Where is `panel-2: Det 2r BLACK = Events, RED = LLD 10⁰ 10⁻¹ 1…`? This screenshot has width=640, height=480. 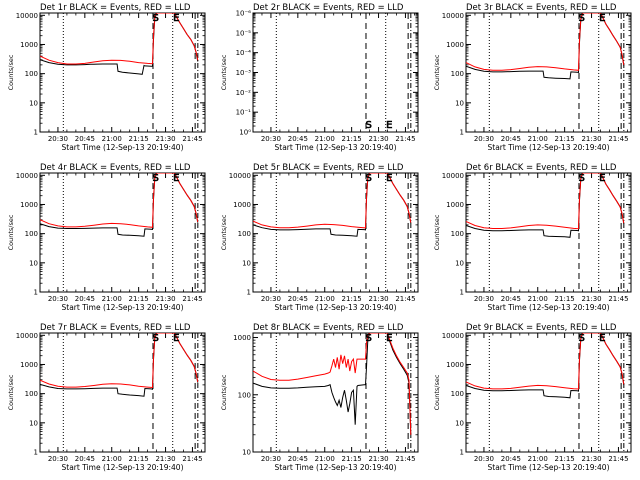
panel-2: Det 2r BLACK = Events, RED = LLD 10⁰ 10⁻¹ 1… is located at coordinates (319, 77).